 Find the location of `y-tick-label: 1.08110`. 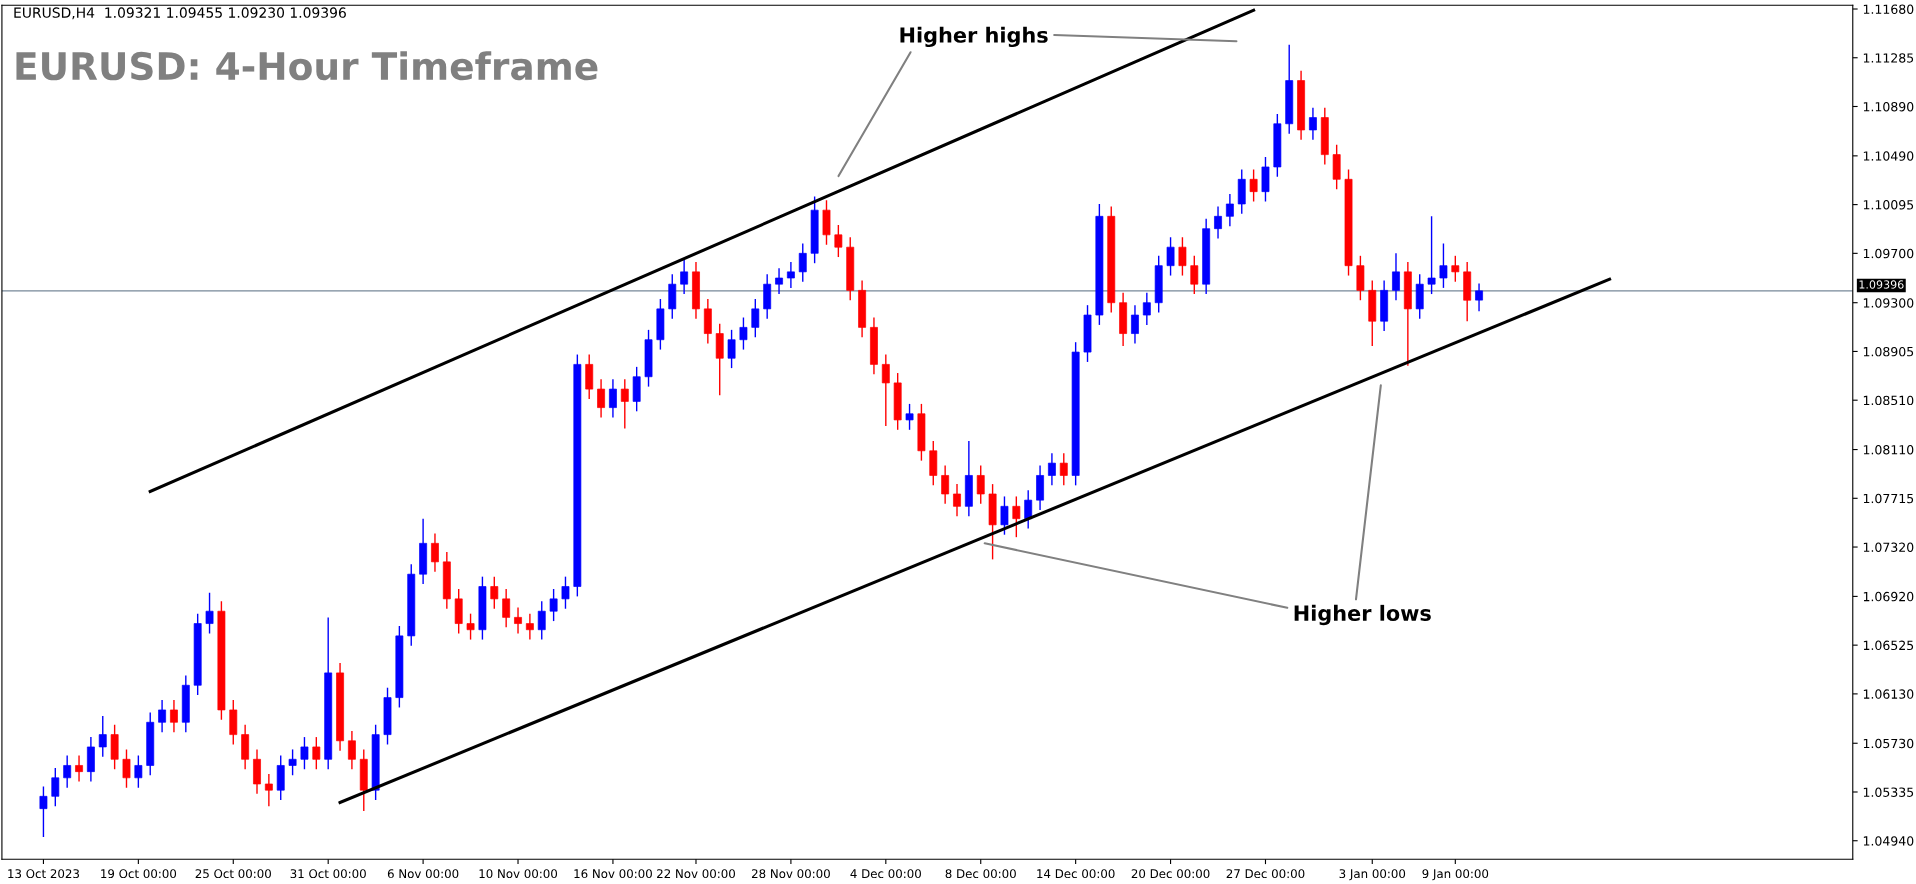

y-tick-label: 1.08110 is located at coordinates (1888, 450).